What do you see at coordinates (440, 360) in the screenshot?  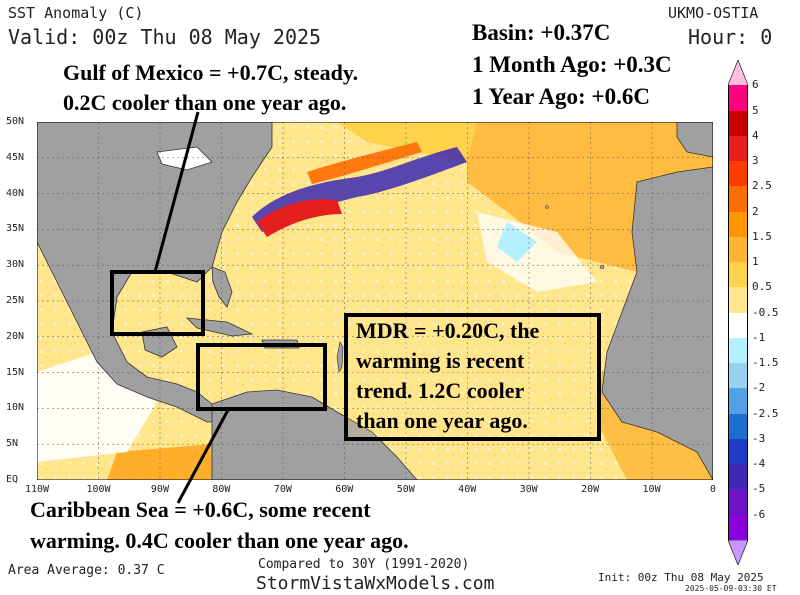 I see `mdr-annotation-line2: warming is recent` at bounding box center [440, 360].